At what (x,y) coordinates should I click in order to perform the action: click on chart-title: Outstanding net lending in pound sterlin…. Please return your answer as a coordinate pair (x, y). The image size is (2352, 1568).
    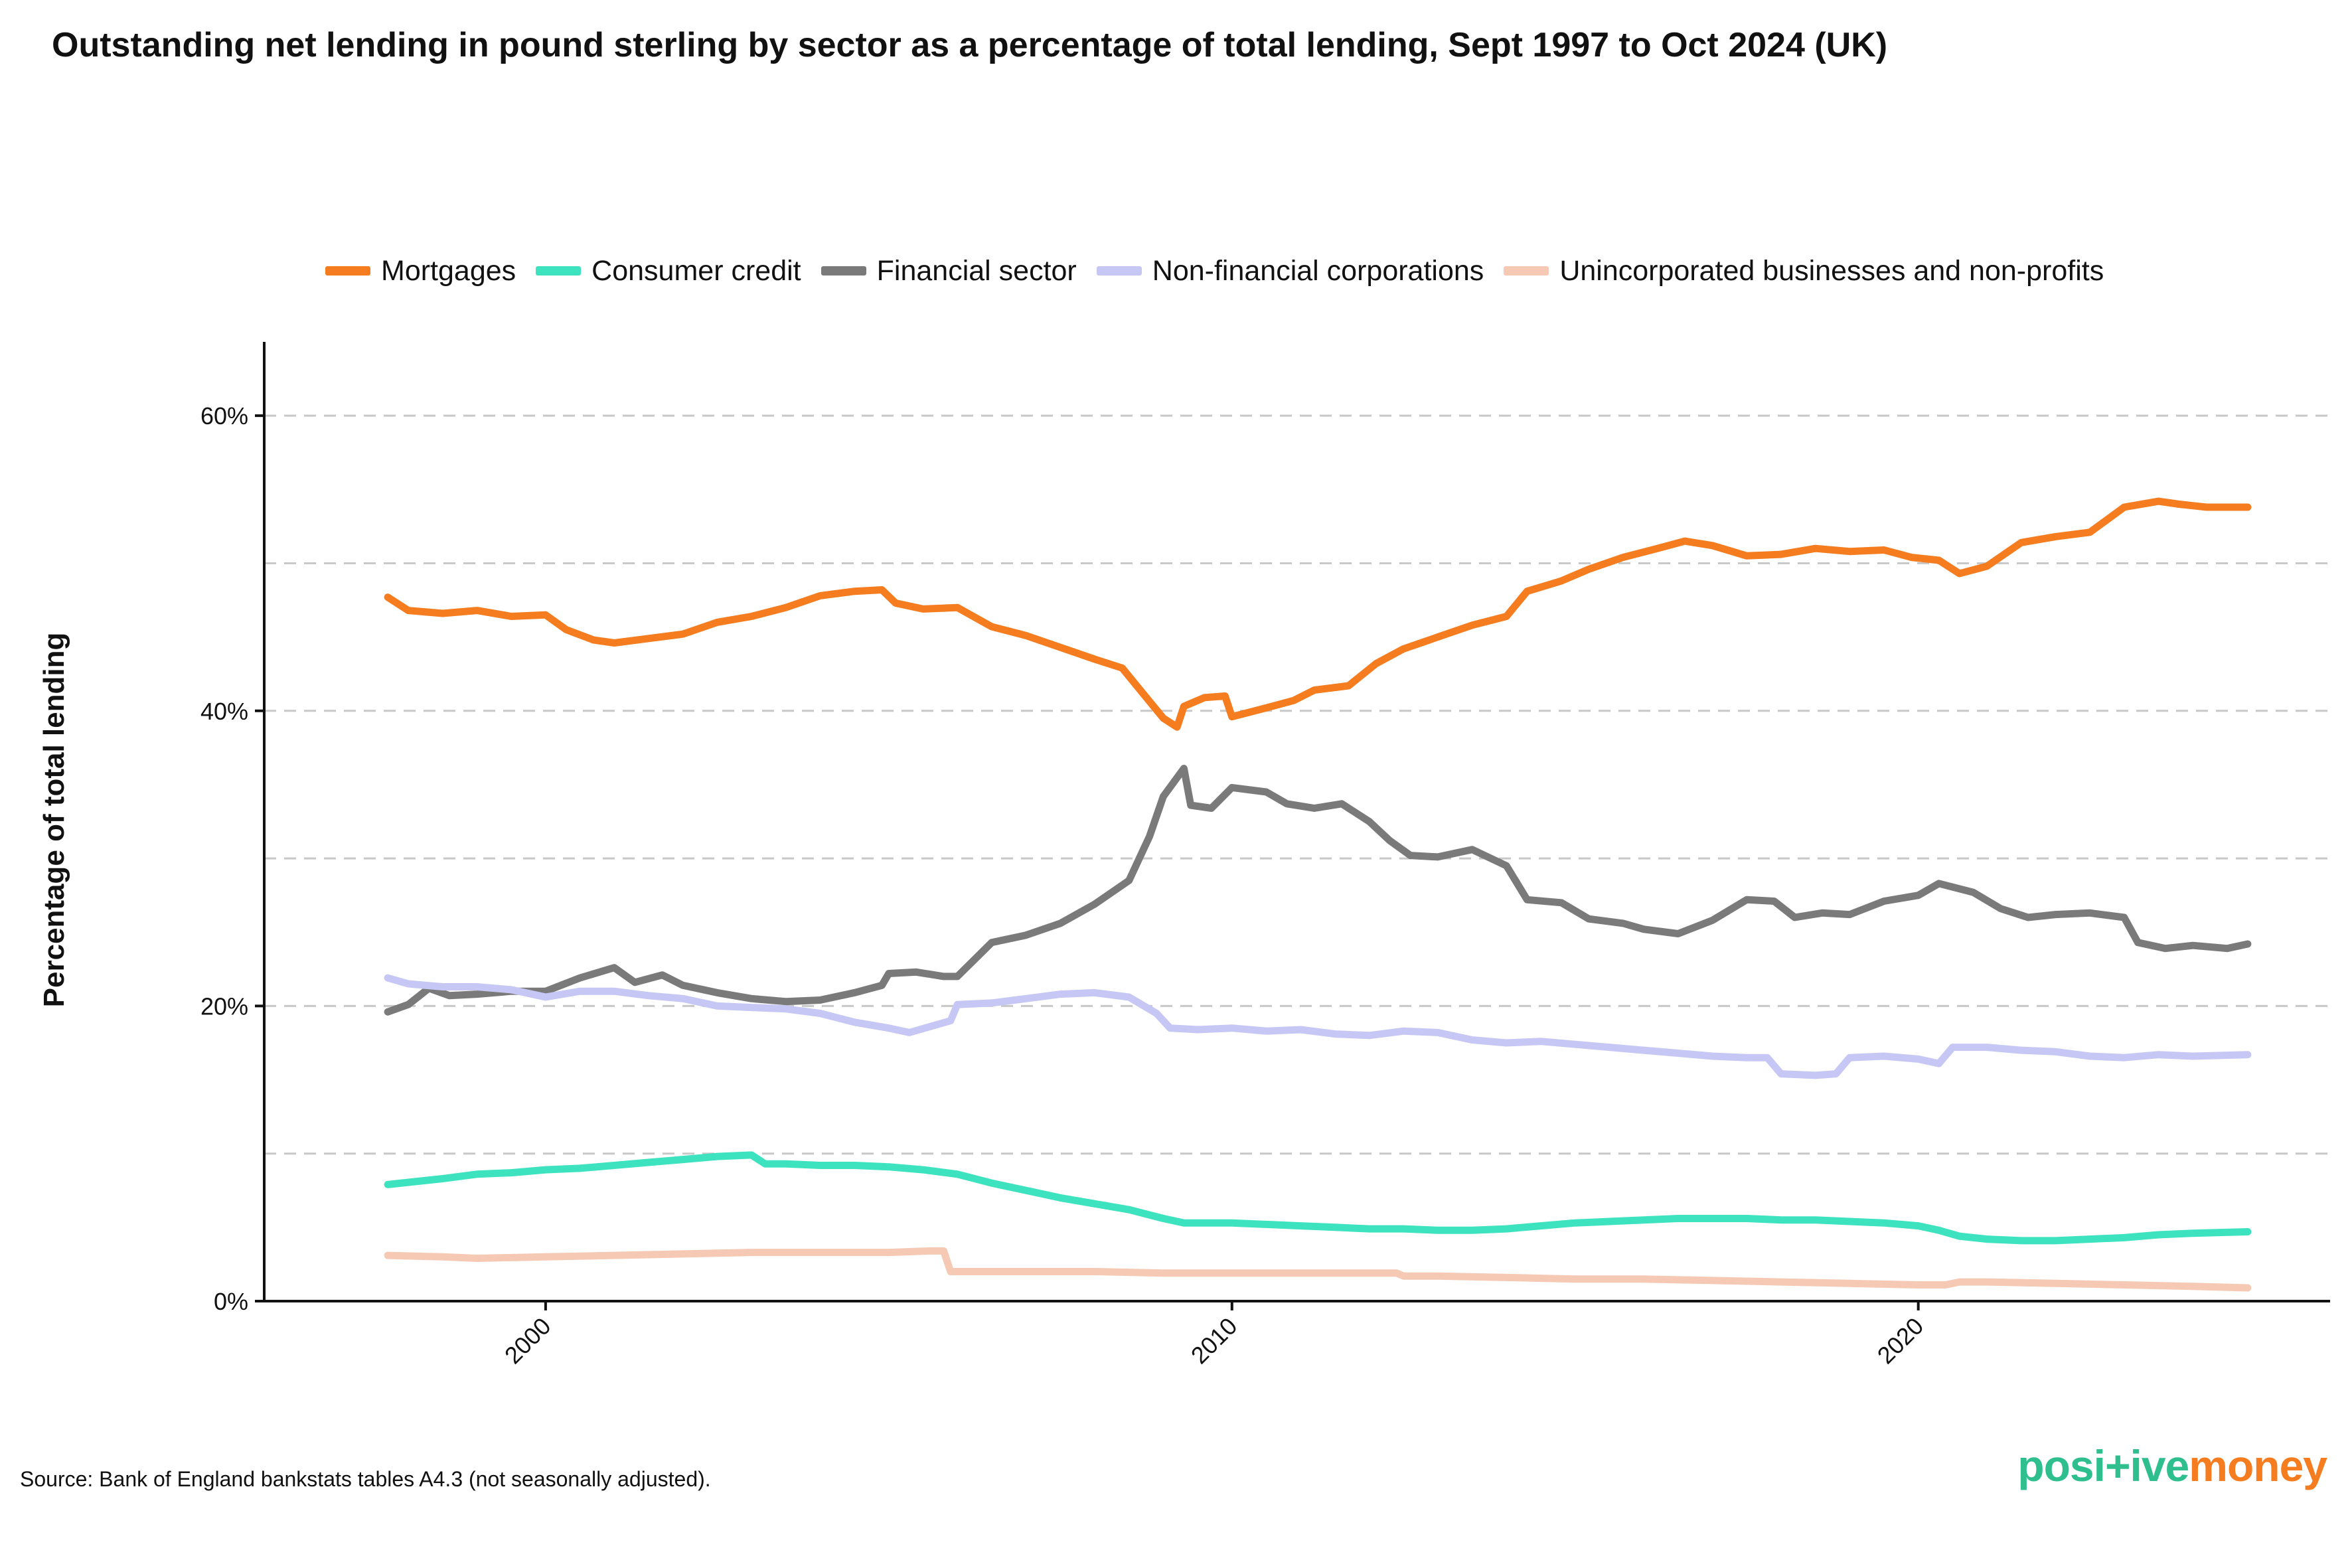
    Looking at the image, I should click on (970, 45).